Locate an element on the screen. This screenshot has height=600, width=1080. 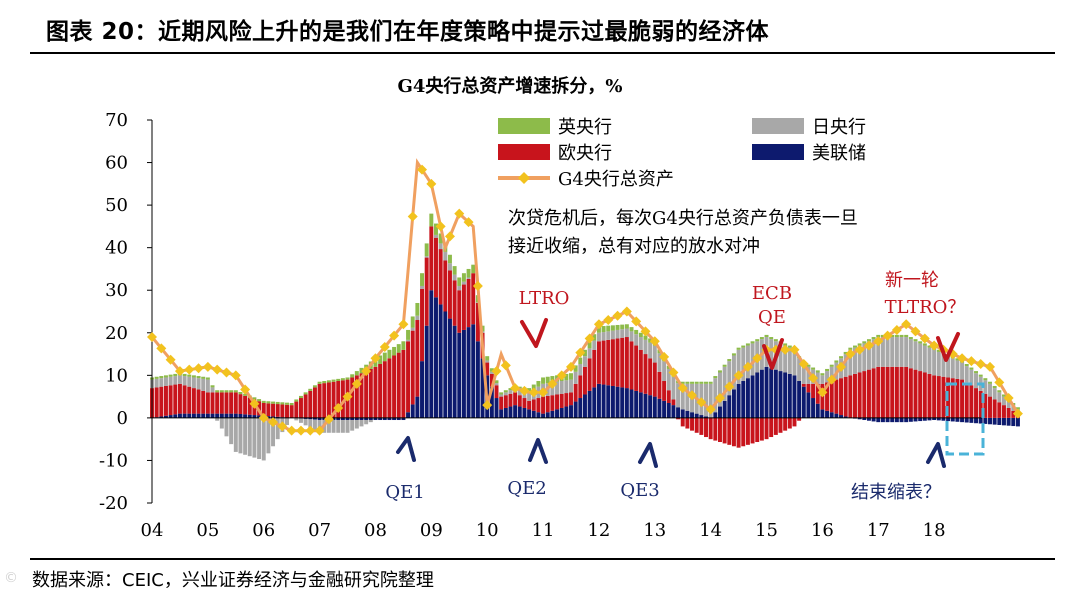
qe1-arrow is located at coordinates (406, 449).